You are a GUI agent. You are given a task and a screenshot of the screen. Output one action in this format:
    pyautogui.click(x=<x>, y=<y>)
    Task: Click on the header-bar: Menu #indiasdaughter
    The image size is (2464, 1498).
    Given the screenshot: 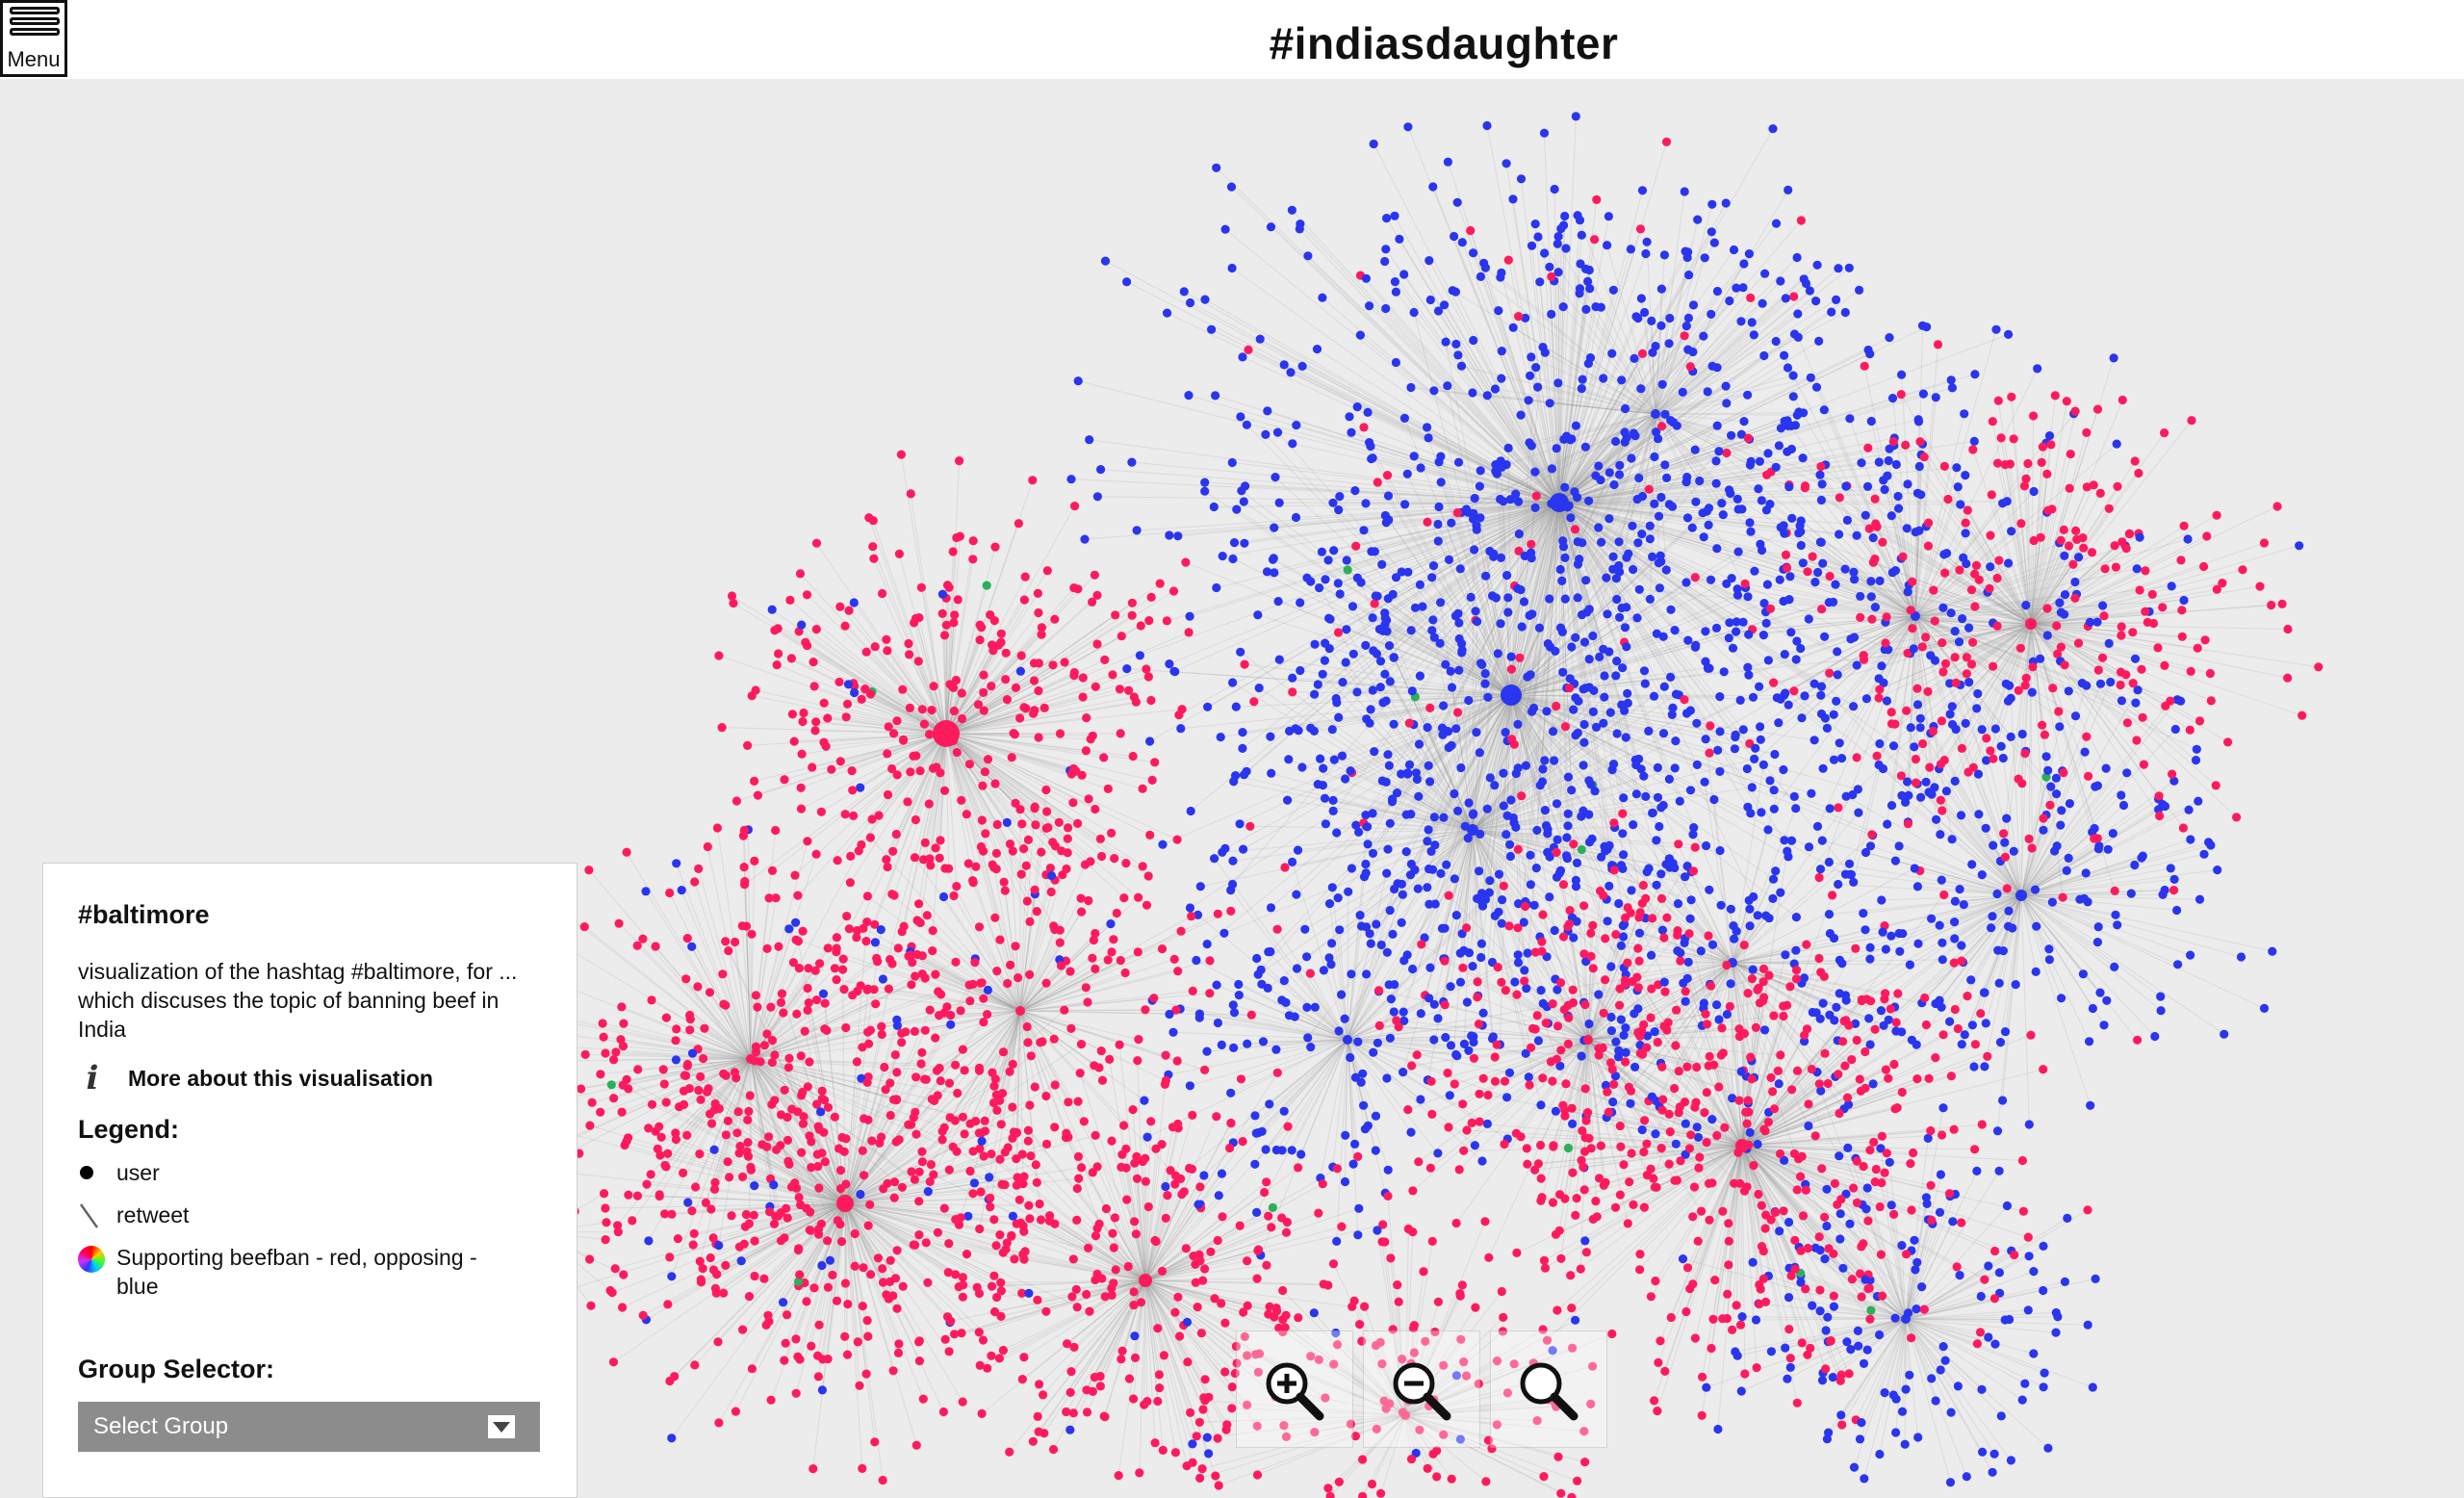 What is the action you would take?
    pyautogui.click(x=1232, y=40)
    